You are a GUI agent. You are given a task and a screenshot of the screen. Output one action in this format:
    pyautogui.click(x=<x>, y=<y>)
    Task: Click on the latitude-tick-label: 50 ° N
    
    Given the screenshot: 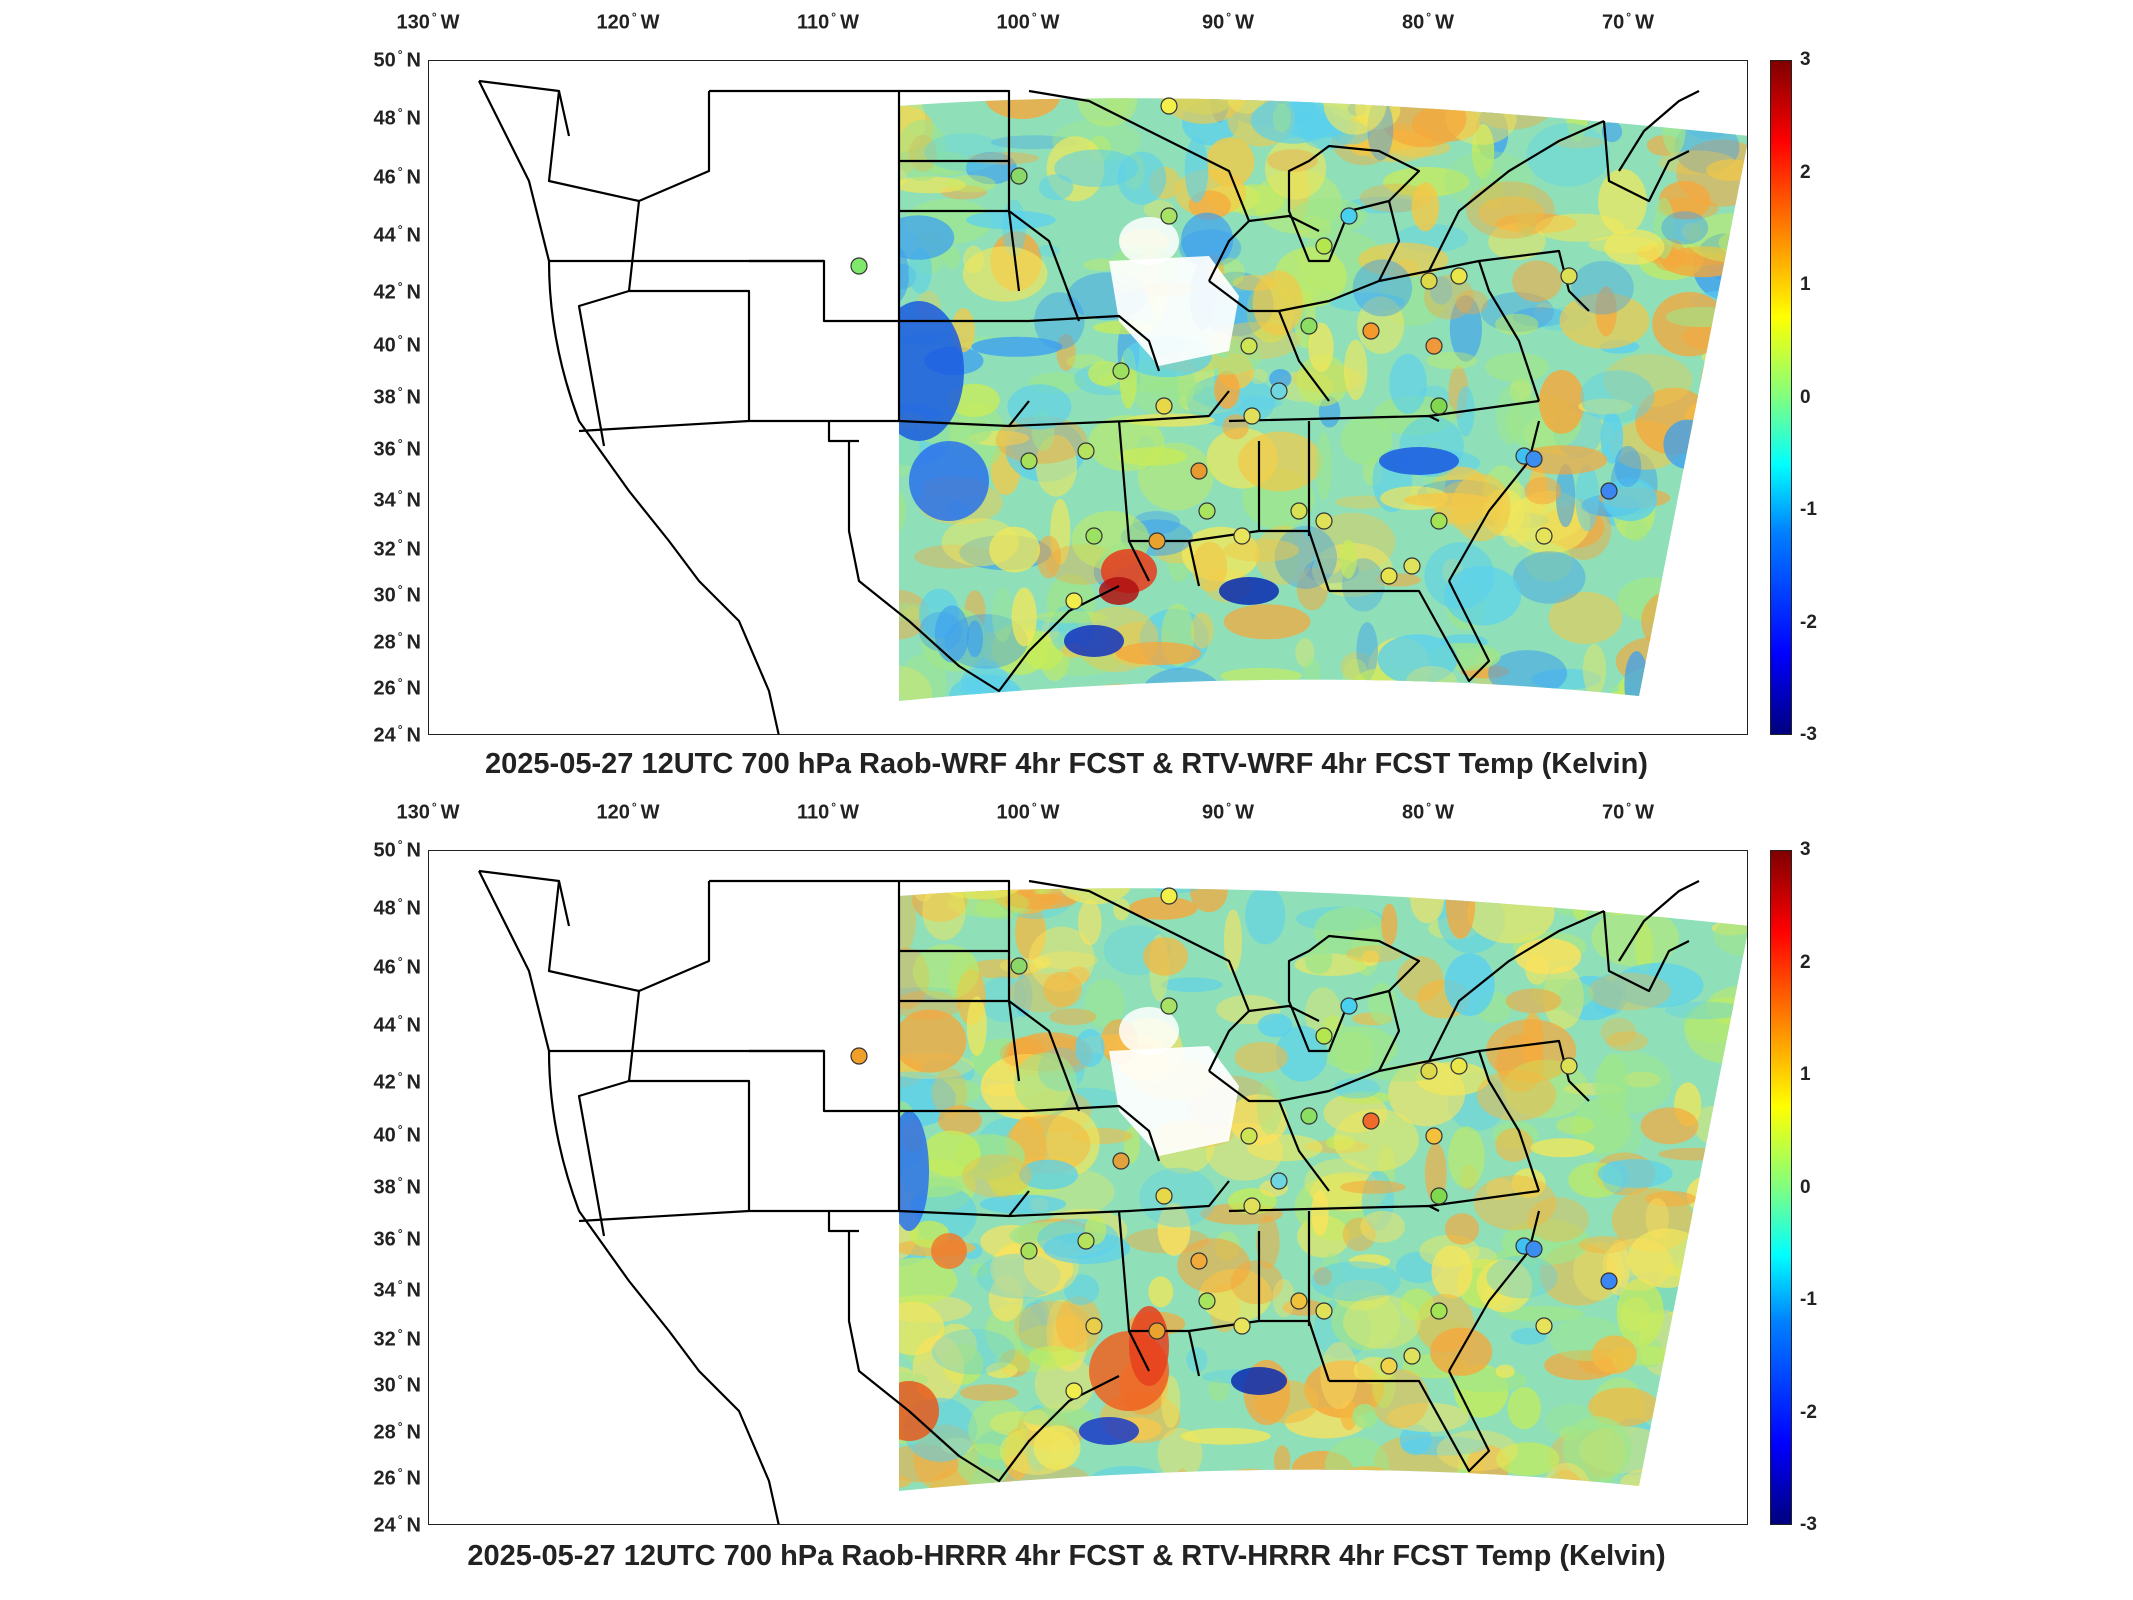 What is the action you would take?
    pyautogui.click(x=397, y=59)
    